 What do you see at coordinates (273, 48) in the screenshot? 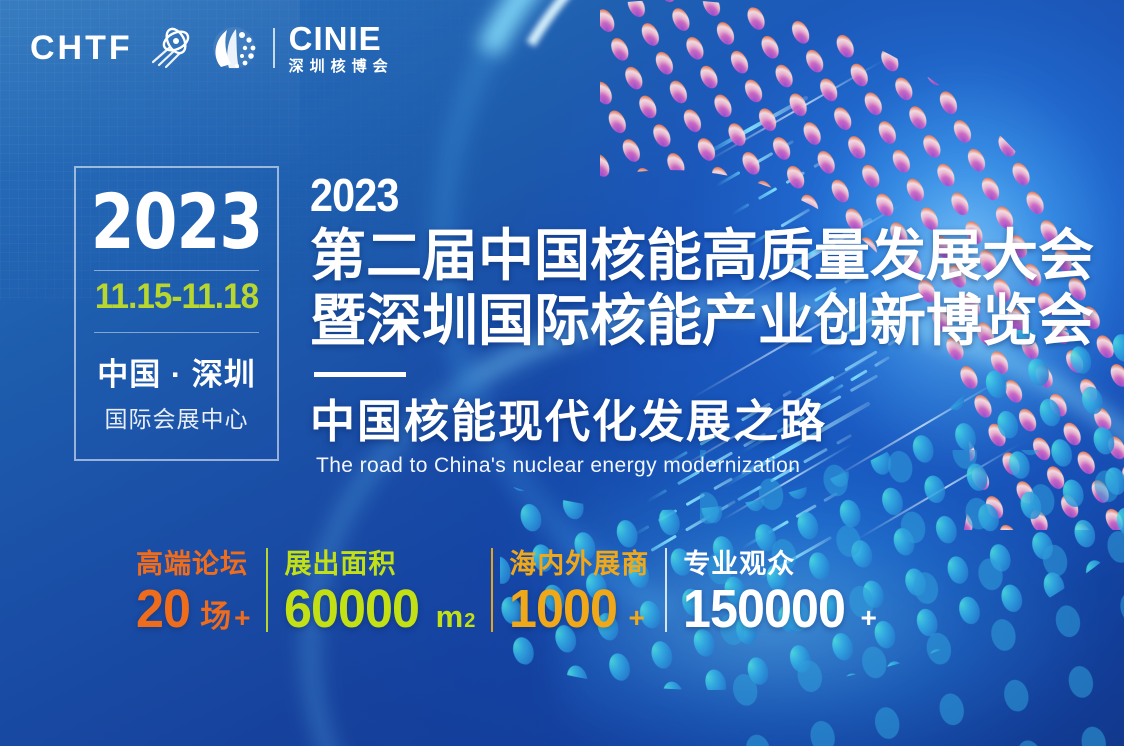
I see `logo-divider` at bounding box center [273, 48].